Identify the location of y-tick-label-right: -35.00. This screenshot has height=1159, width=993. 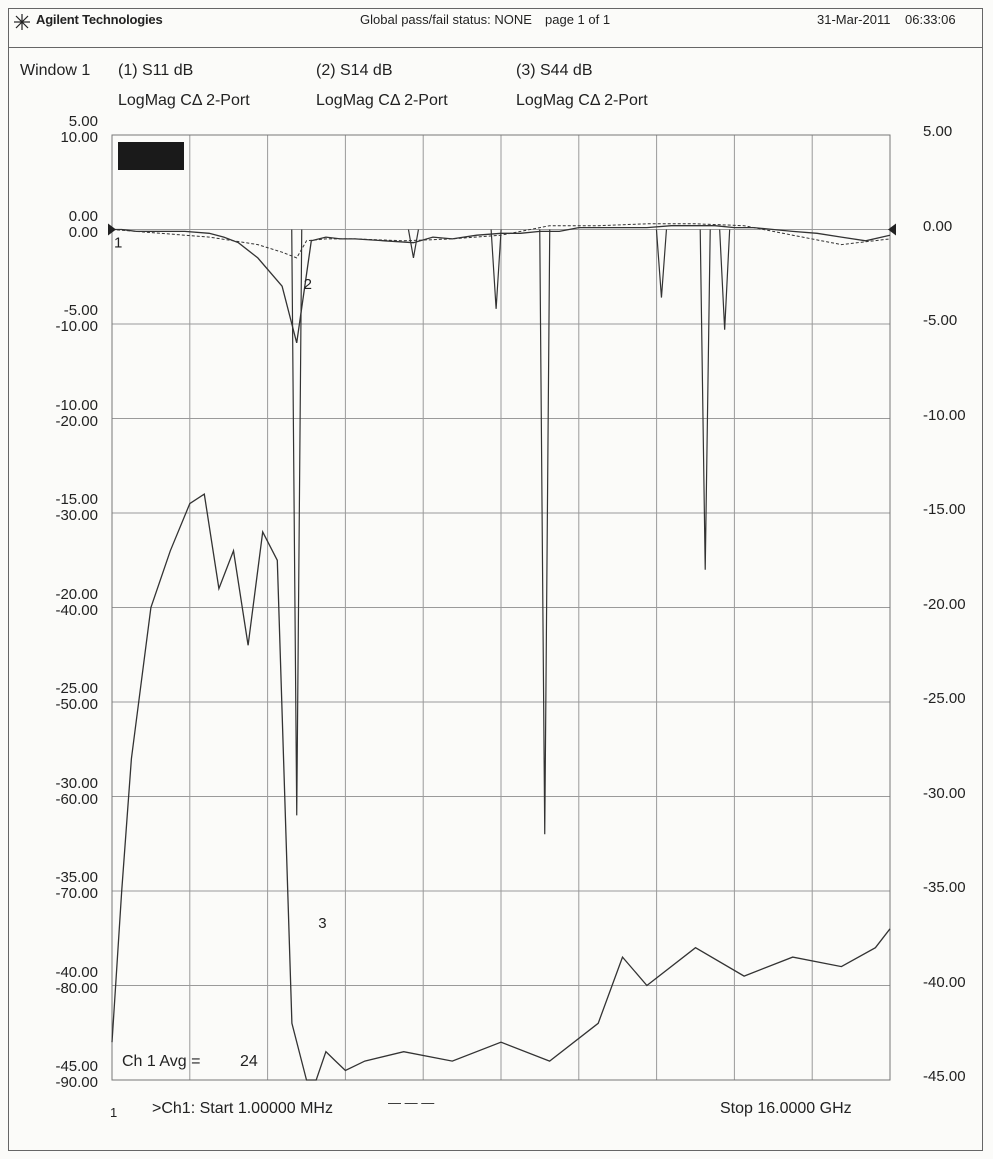
(944, 887).